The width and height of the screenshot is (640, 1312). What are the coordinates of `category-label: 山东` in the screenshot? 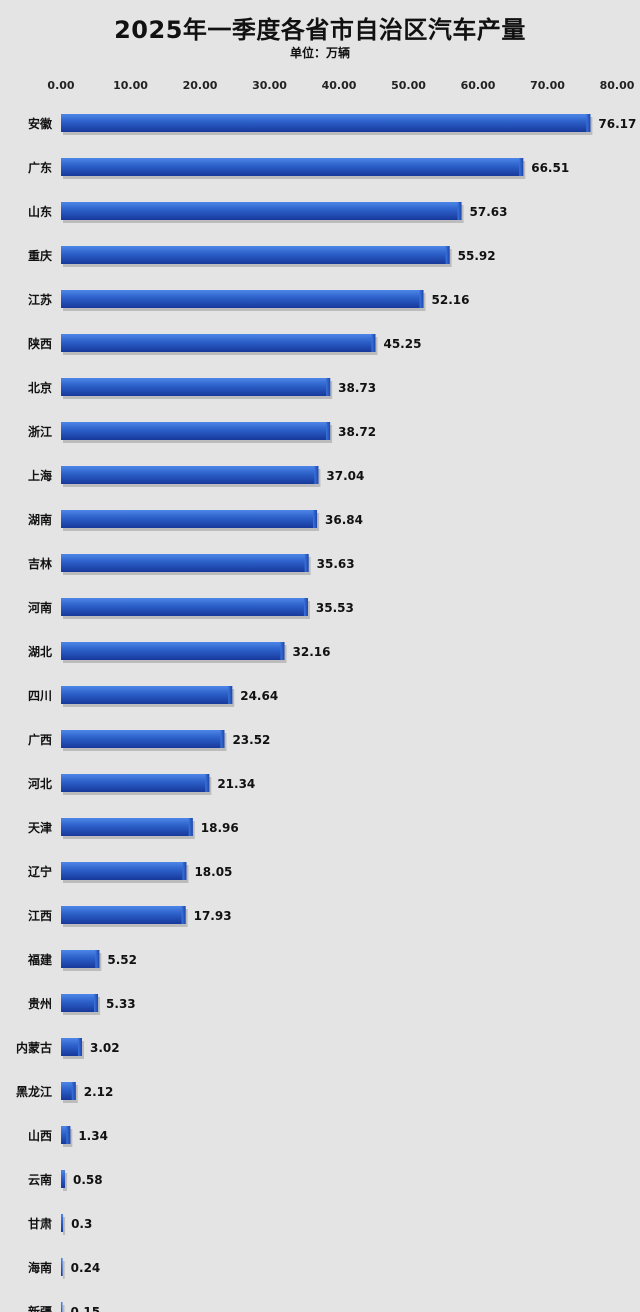 It's located at (40, 211).